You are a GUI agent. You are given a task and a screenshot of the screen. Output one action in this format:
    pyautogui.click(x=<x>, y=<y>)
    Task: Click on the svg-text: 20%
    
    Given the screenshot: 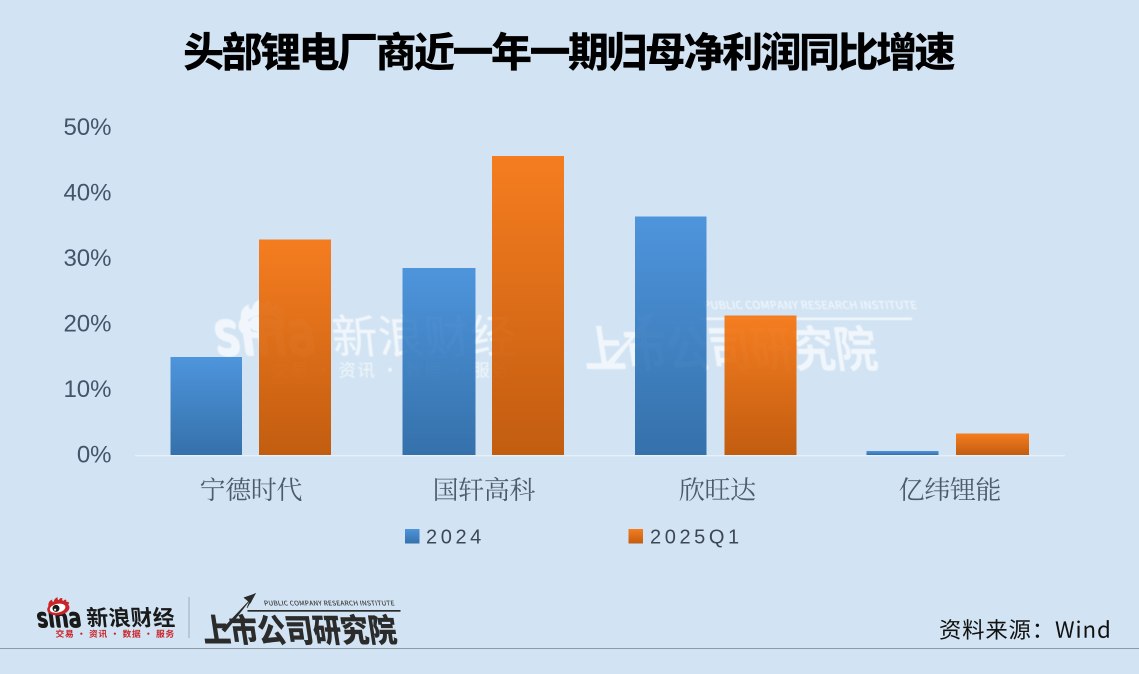 What is the action you would take?
    pyautogui.click(x=87, y=324)
    